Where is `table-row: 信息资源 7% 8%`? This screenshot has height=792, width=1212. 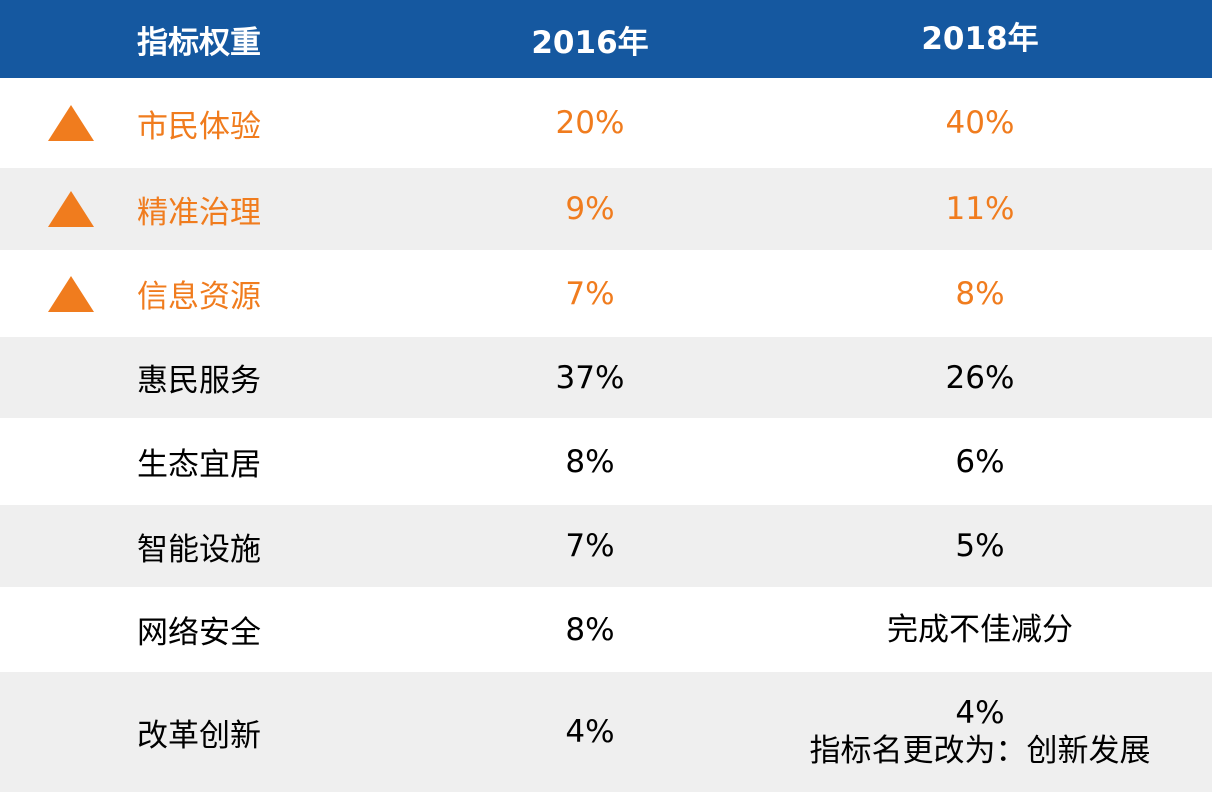
table-row: 信息资源 7% 8% is located at coordinates (606, 293).